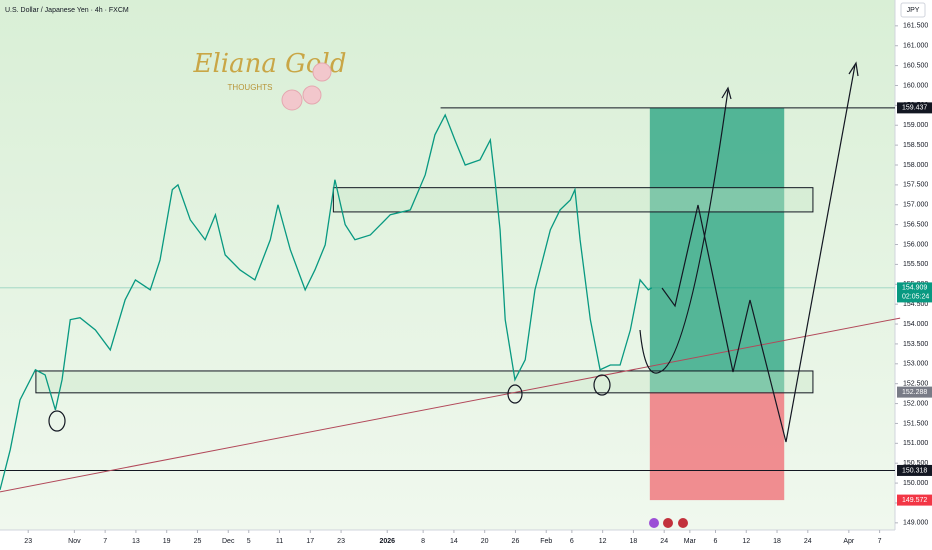 Image resolution: width=932 pixels, height=550 pixels. I want to click on y-tick-label: 152.500, so click(915, 384).